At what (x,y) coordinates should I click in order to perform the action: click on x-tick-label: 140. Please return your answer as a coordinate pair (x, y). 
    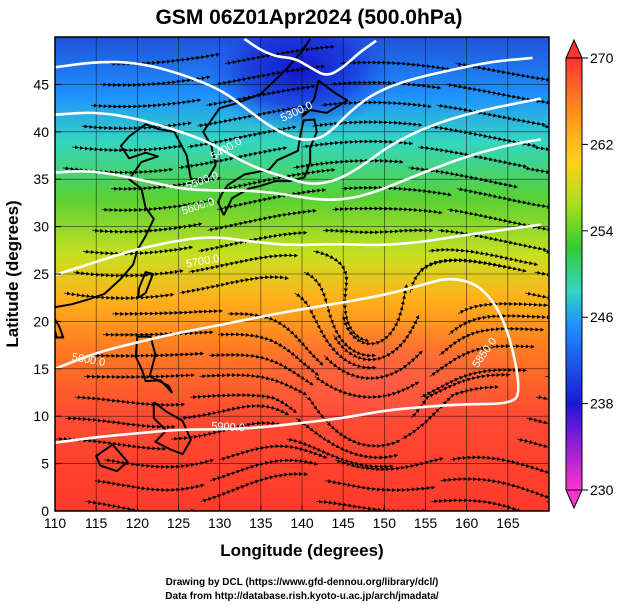
    Looking at the image, I should click on (302, 523).